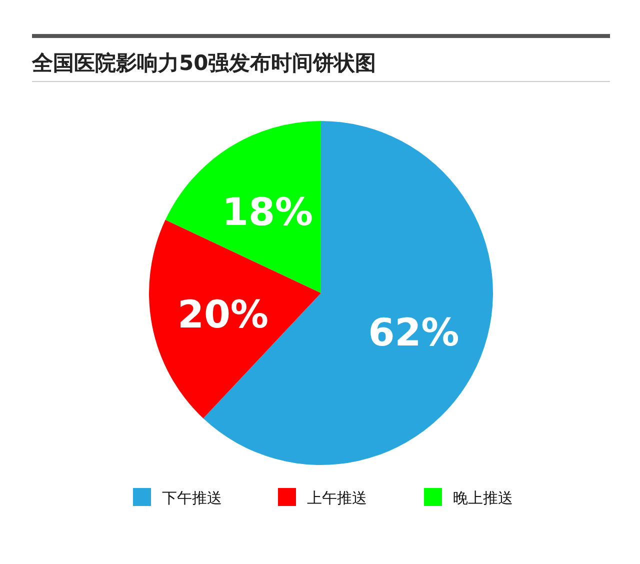  What do you see at coordinates (337, 498) in the screenshot?
I see `legend-label: 上午推送` at bounding box center [337, 498].